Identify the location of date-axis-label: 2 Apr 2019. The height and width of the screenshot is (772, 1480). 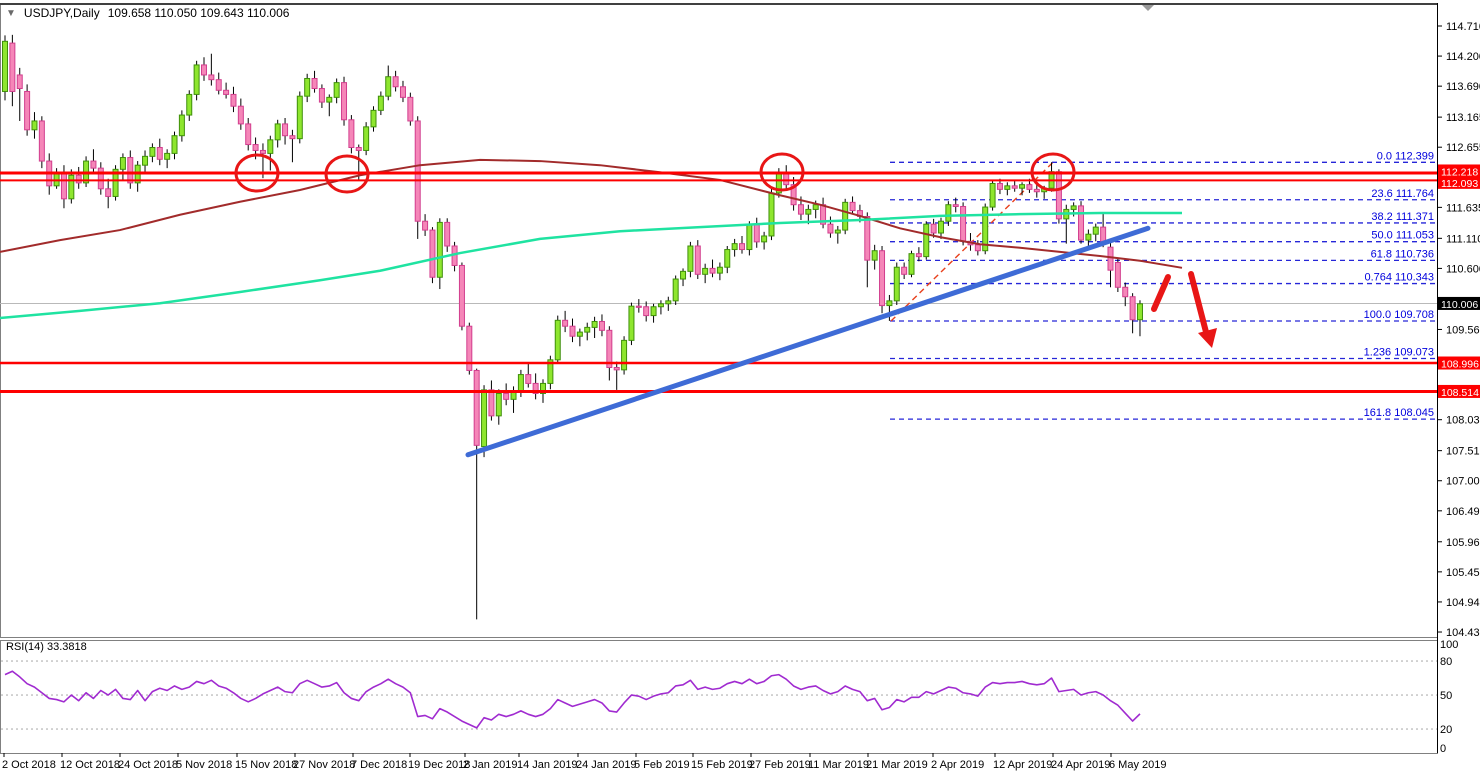
(957, 765).